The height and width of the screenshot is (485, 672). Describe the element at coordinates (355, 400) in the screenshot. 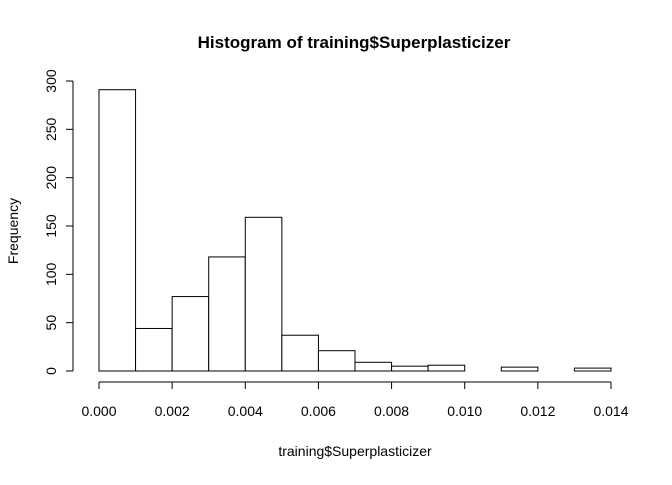

I see `x-axis: 0.000 0.002 0.004 0.006 0.008 0.010 0.012 0.014` at that location.